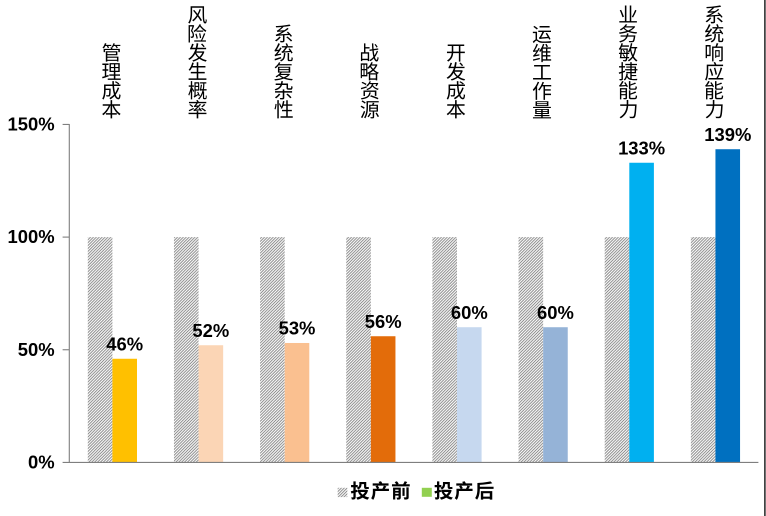 The width and height of the screenshot is (766, 516). I want to click on svg-text: 56%, so click(383, 321).